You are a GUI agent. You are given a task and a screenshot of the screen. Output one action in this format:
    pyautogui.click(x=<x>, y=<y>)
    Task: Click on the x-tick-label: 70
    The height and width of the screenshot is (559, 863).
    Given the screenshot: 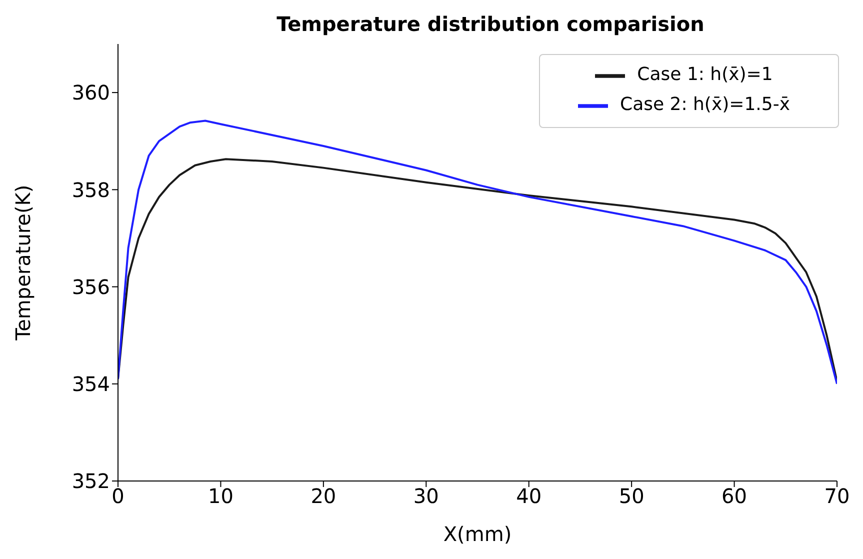 What is the action you would take?
    pyautogui.click(x=837, y=496)
    